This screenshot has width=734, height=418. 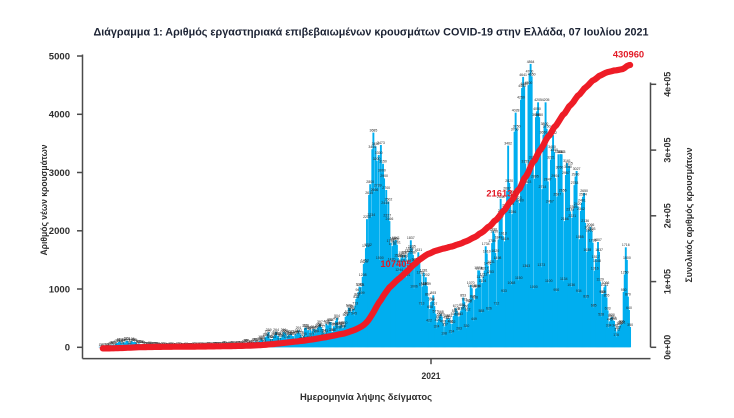 What do you see at coordinates (613, 318) in the screenshot?
I see `svg-text: 463` at bounding box center [613, 318].